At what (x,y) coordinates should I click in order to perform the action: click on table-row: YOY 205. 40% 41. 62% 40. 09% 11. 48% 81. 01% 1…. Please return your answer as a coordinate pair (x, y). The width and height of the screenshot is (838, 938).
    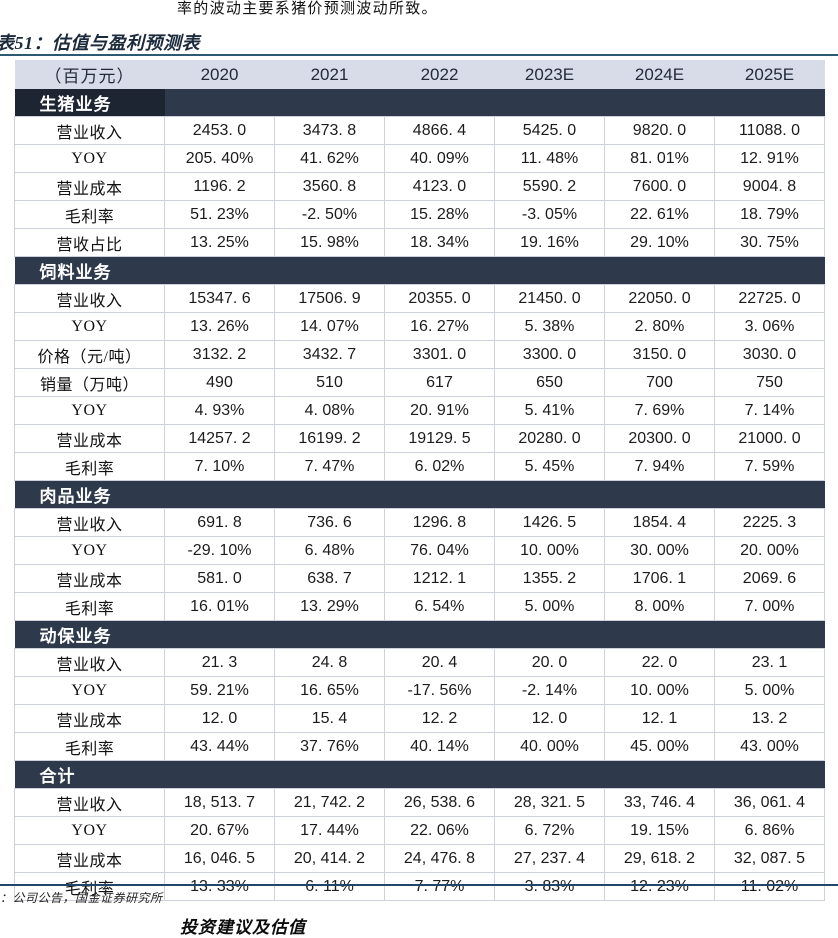
    Looking at the image, I should click on (419, 158).